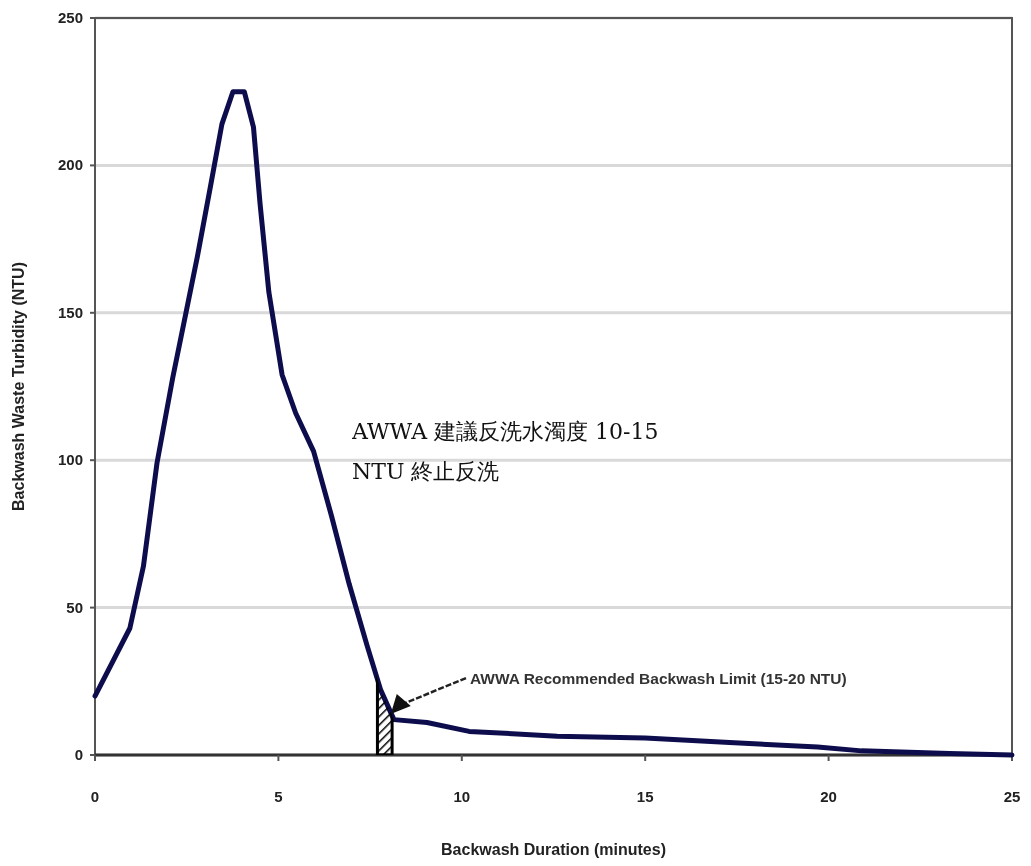 The height and width of the screenshot is (866, 1031). What do you see at coordinates (70, 312) in the screenshot?
I see `y-tick-label: 150` at bounding box center [70, 312].